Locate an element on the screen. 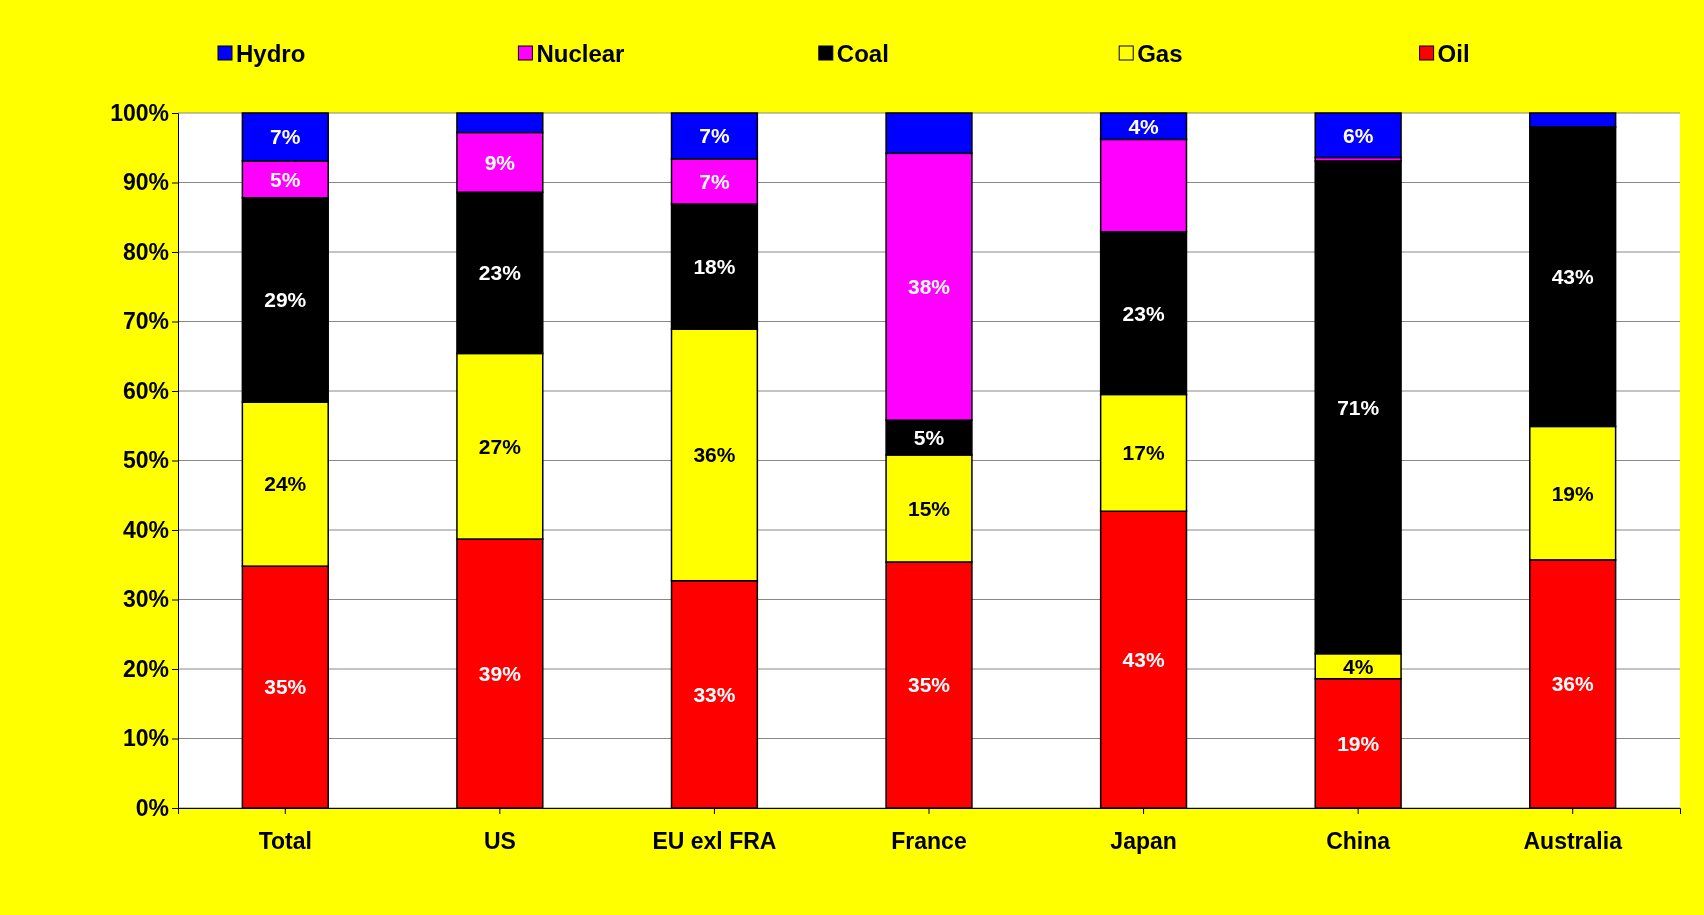 This screenshot has width=1704, height=915. x-tick-label: EU exl FRA is located at coordinates (714, 841).